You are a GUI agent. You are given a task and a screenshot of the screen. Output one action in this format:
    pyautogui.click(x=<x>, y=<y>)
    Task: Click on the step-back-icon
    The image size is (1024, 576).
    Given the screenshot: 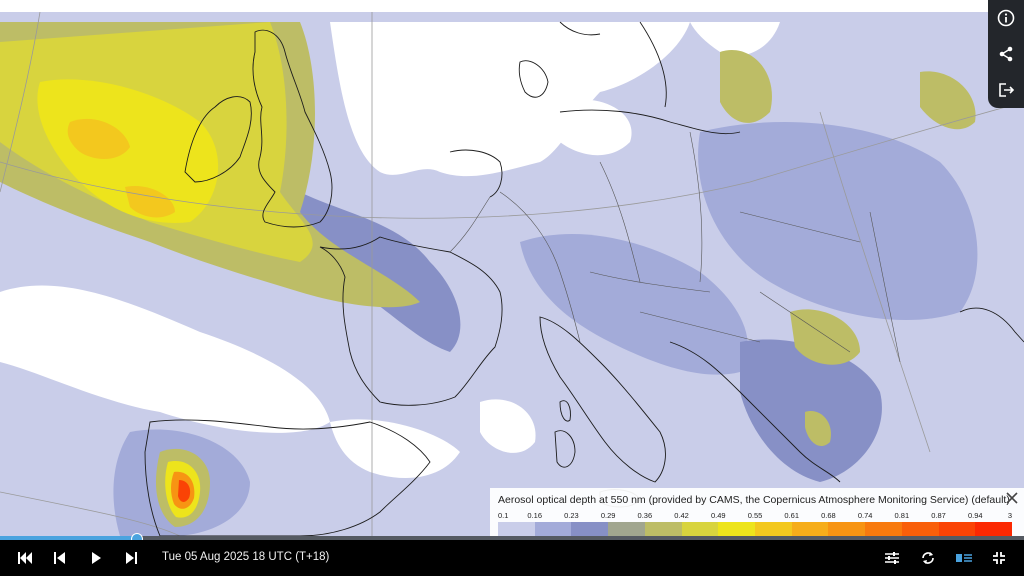 What is the action you would take?
    pyautogui.click(x=60, y=558)
    